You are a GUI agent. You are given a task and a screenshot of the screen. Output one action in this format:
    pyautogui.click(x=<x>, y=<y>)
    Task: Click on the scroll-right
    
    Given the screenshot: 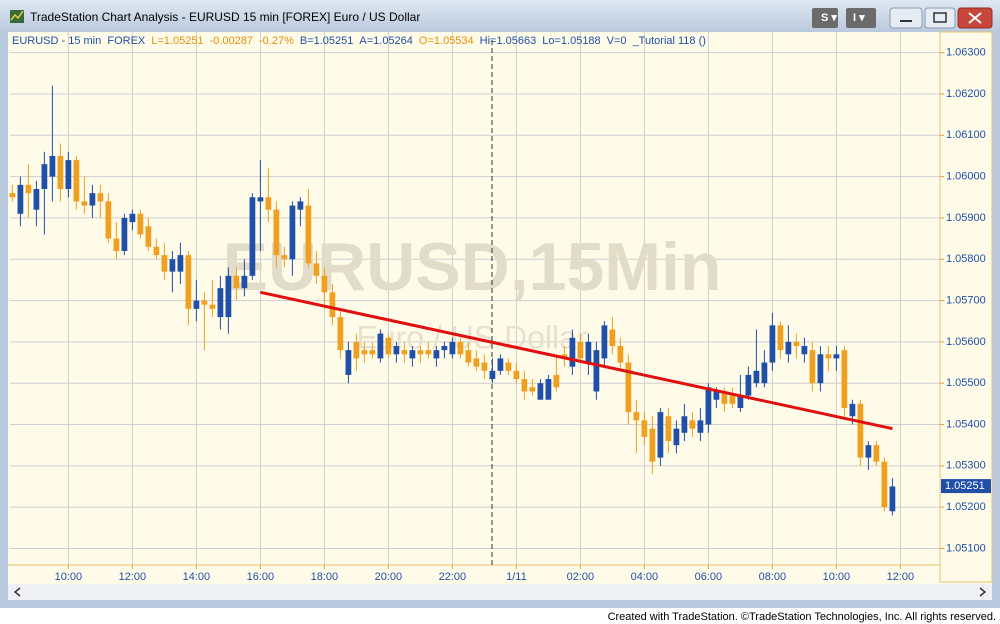 What is the action you would take?
    pyautogui.click(x=983, y=592)
    